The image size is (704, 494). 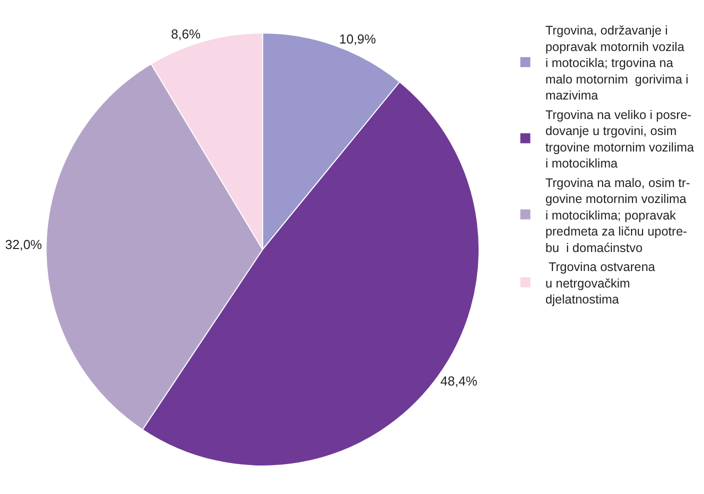 What do you see at coordinates (23, 244) in the screenshot?
I see `data-label: 32,0%` at bounding box center [23, 244].